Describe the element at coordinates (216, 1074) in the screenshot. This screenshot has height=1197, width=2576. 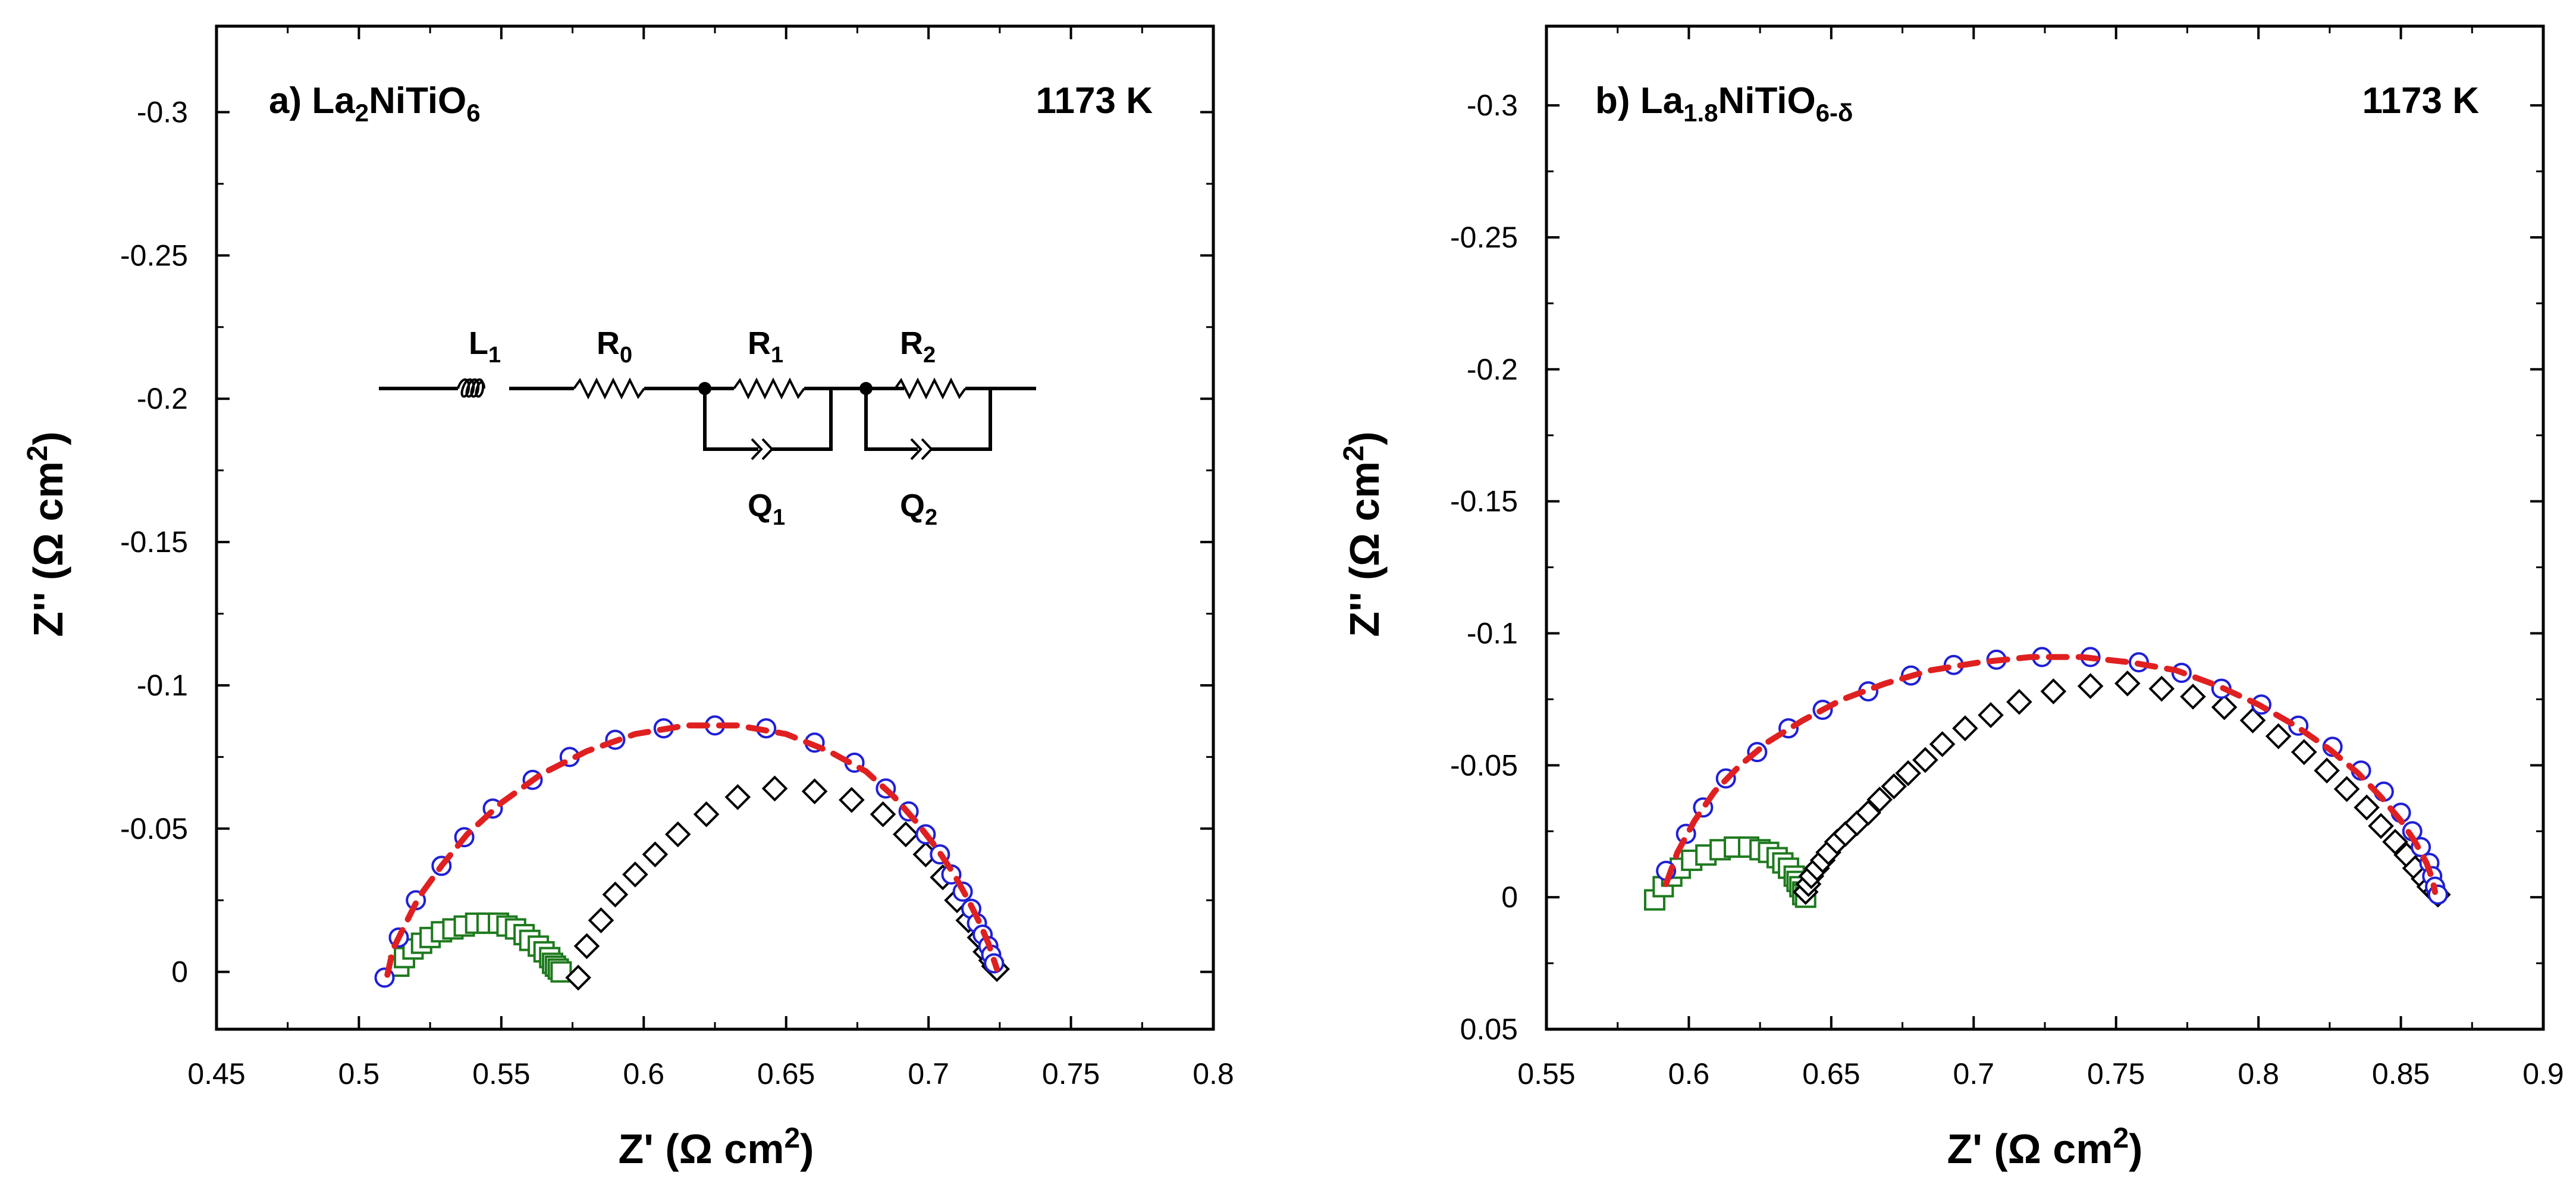
I see `x-tick-label: 0.45` at that location.